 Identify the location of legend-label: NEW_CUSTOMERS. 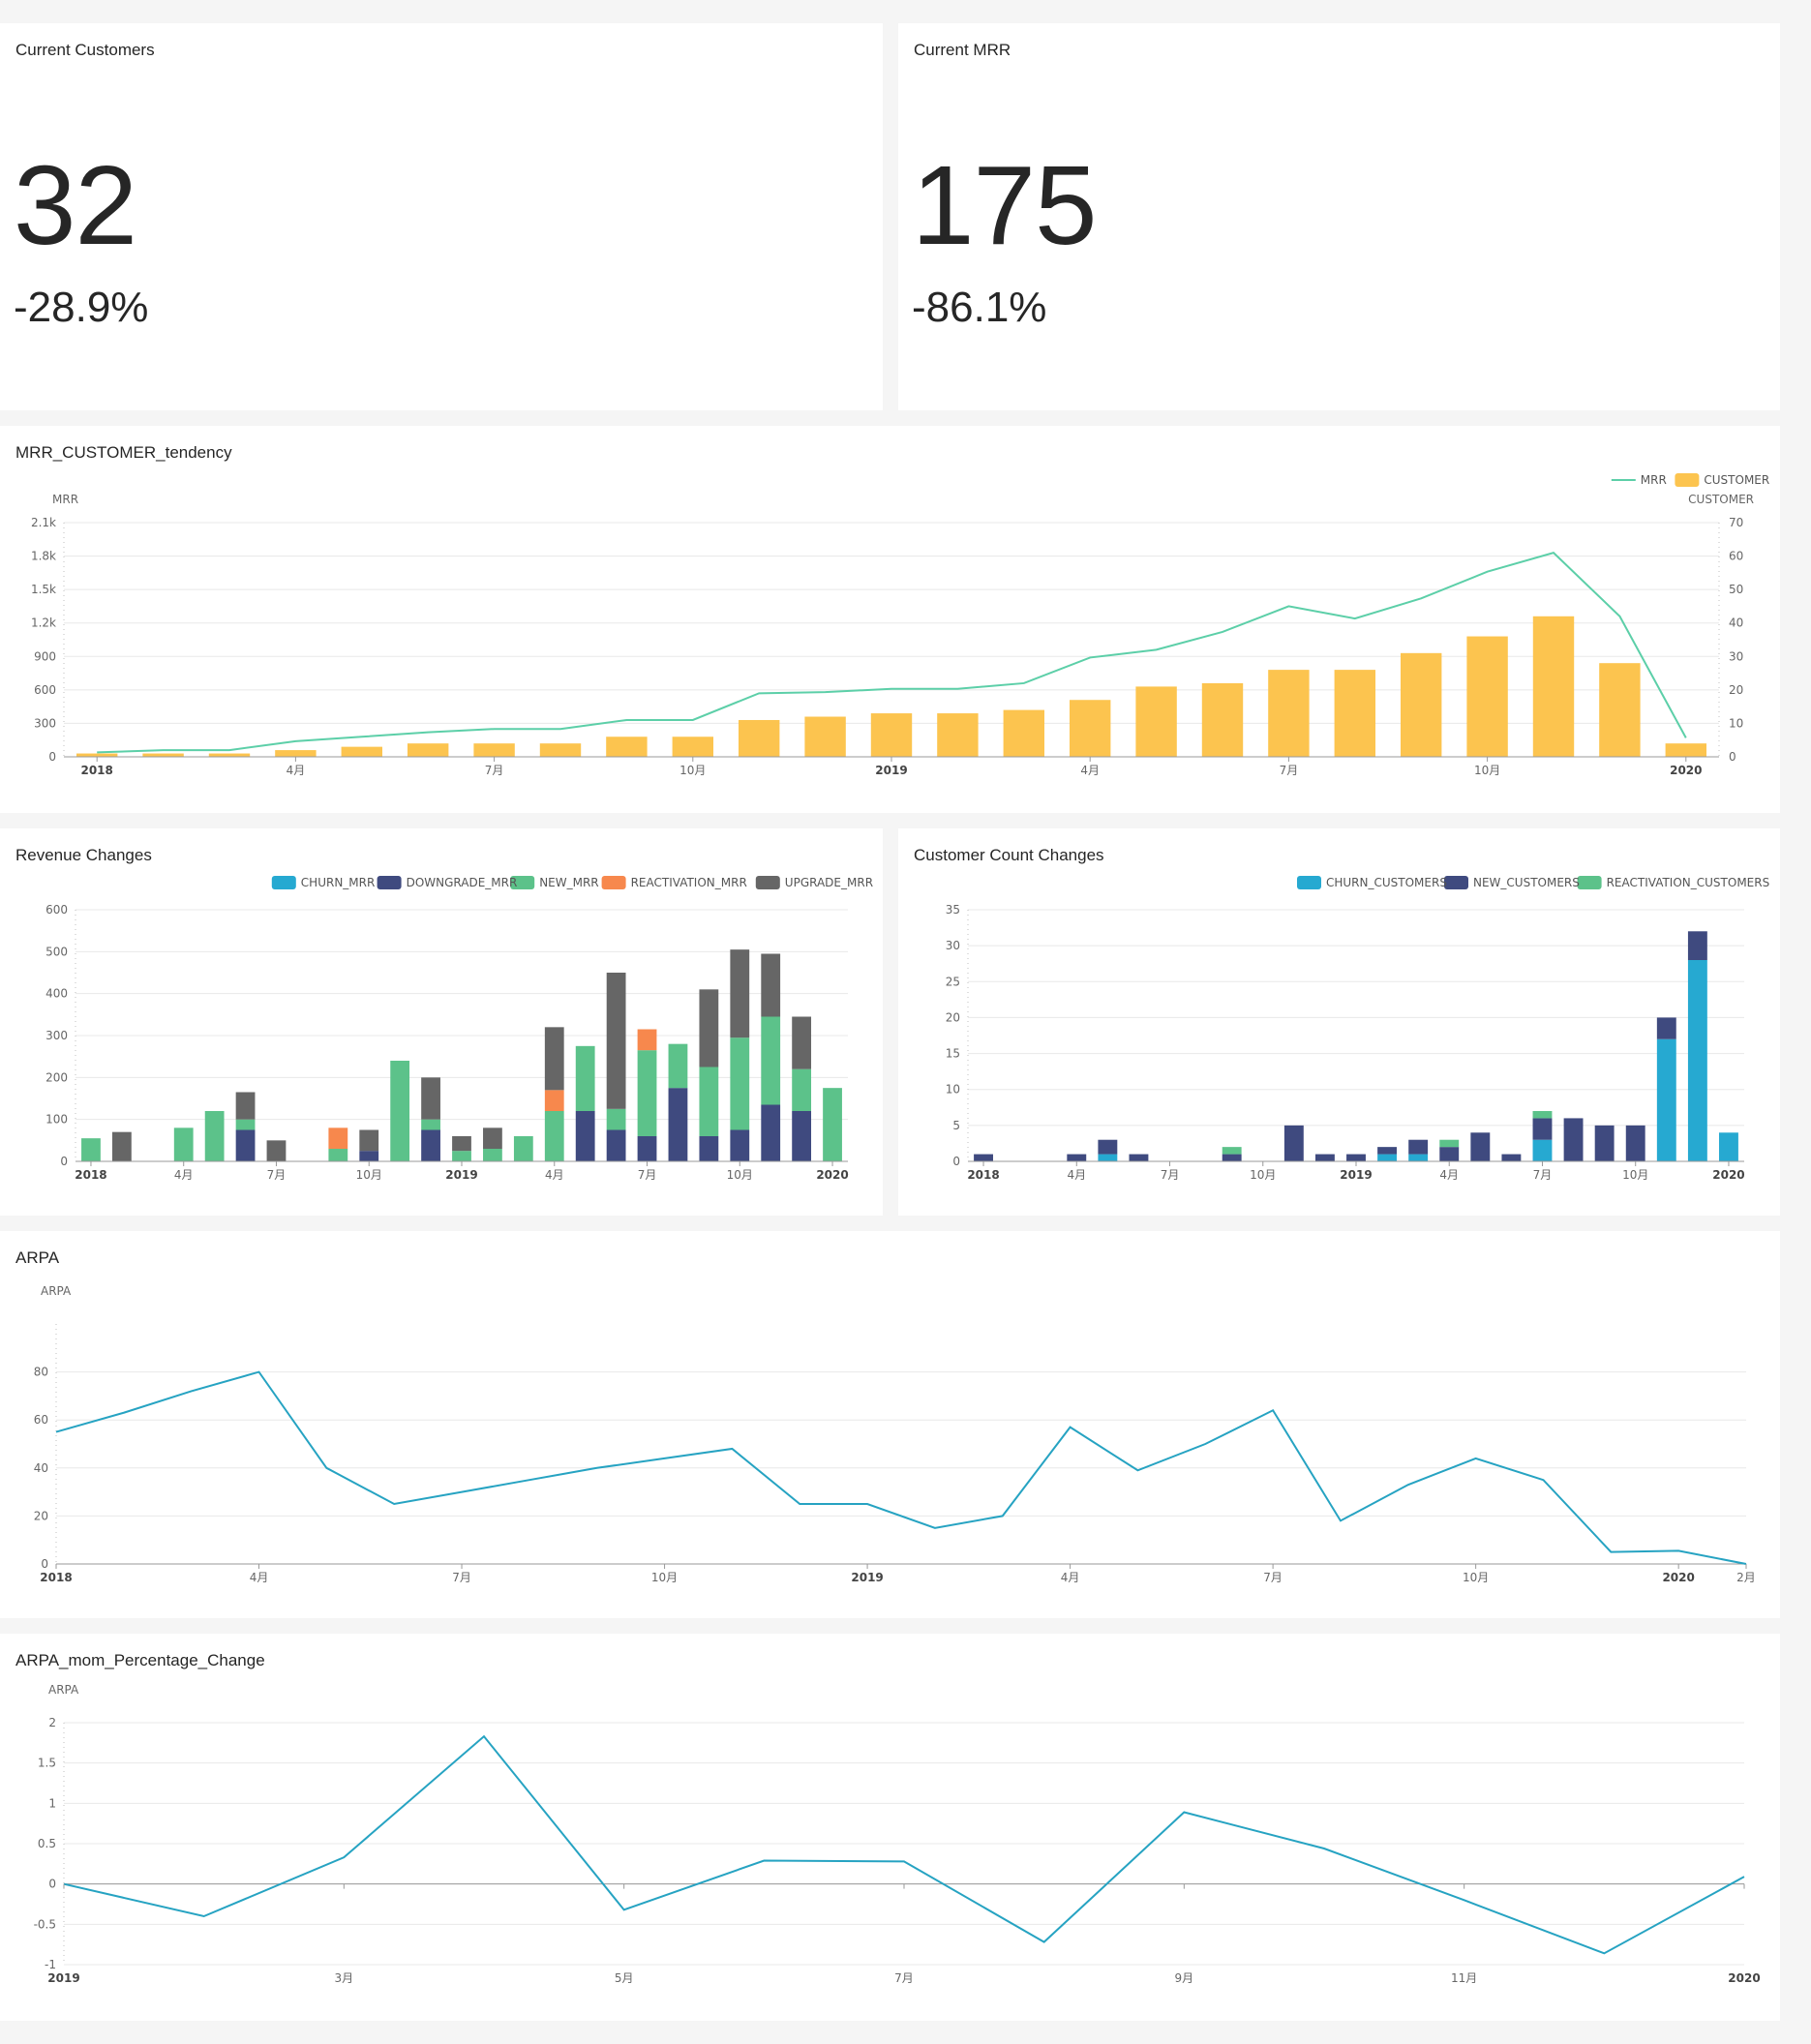
(1526, 882).